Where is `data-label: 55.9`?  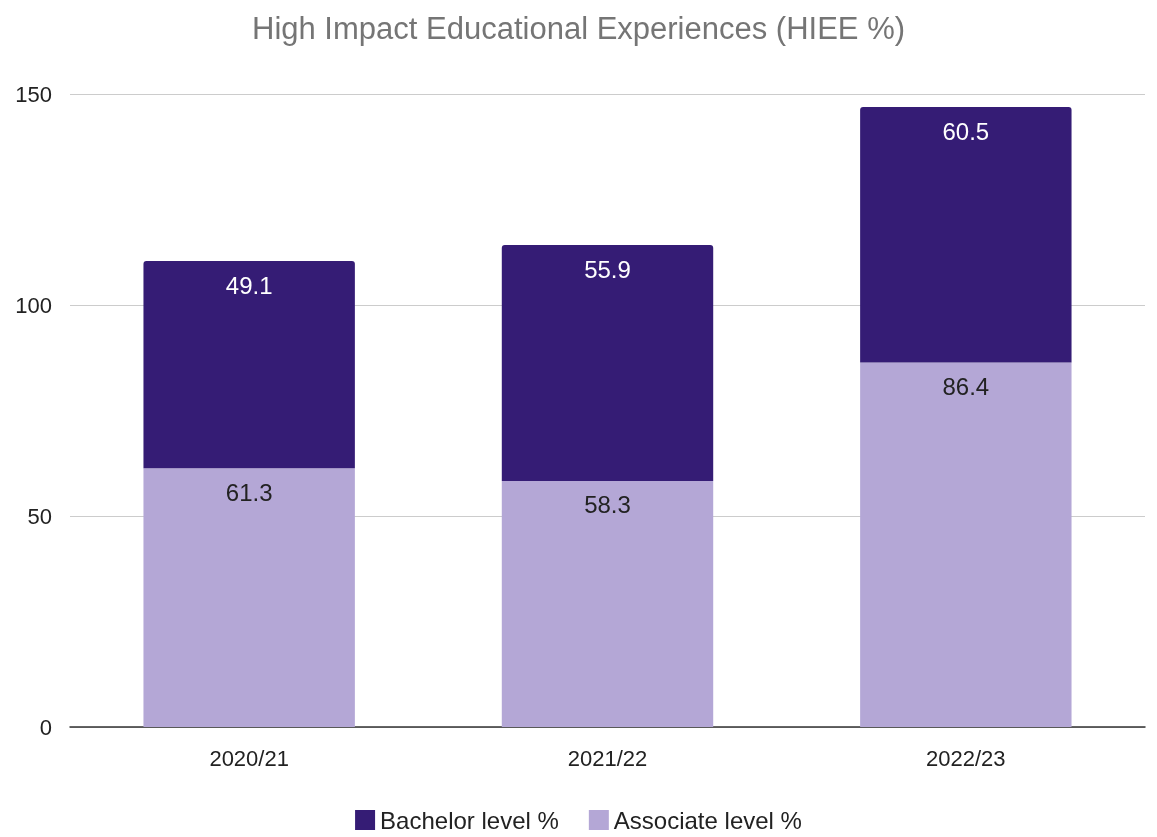 data-label: 55.9 is located at coordinates (607, 269).